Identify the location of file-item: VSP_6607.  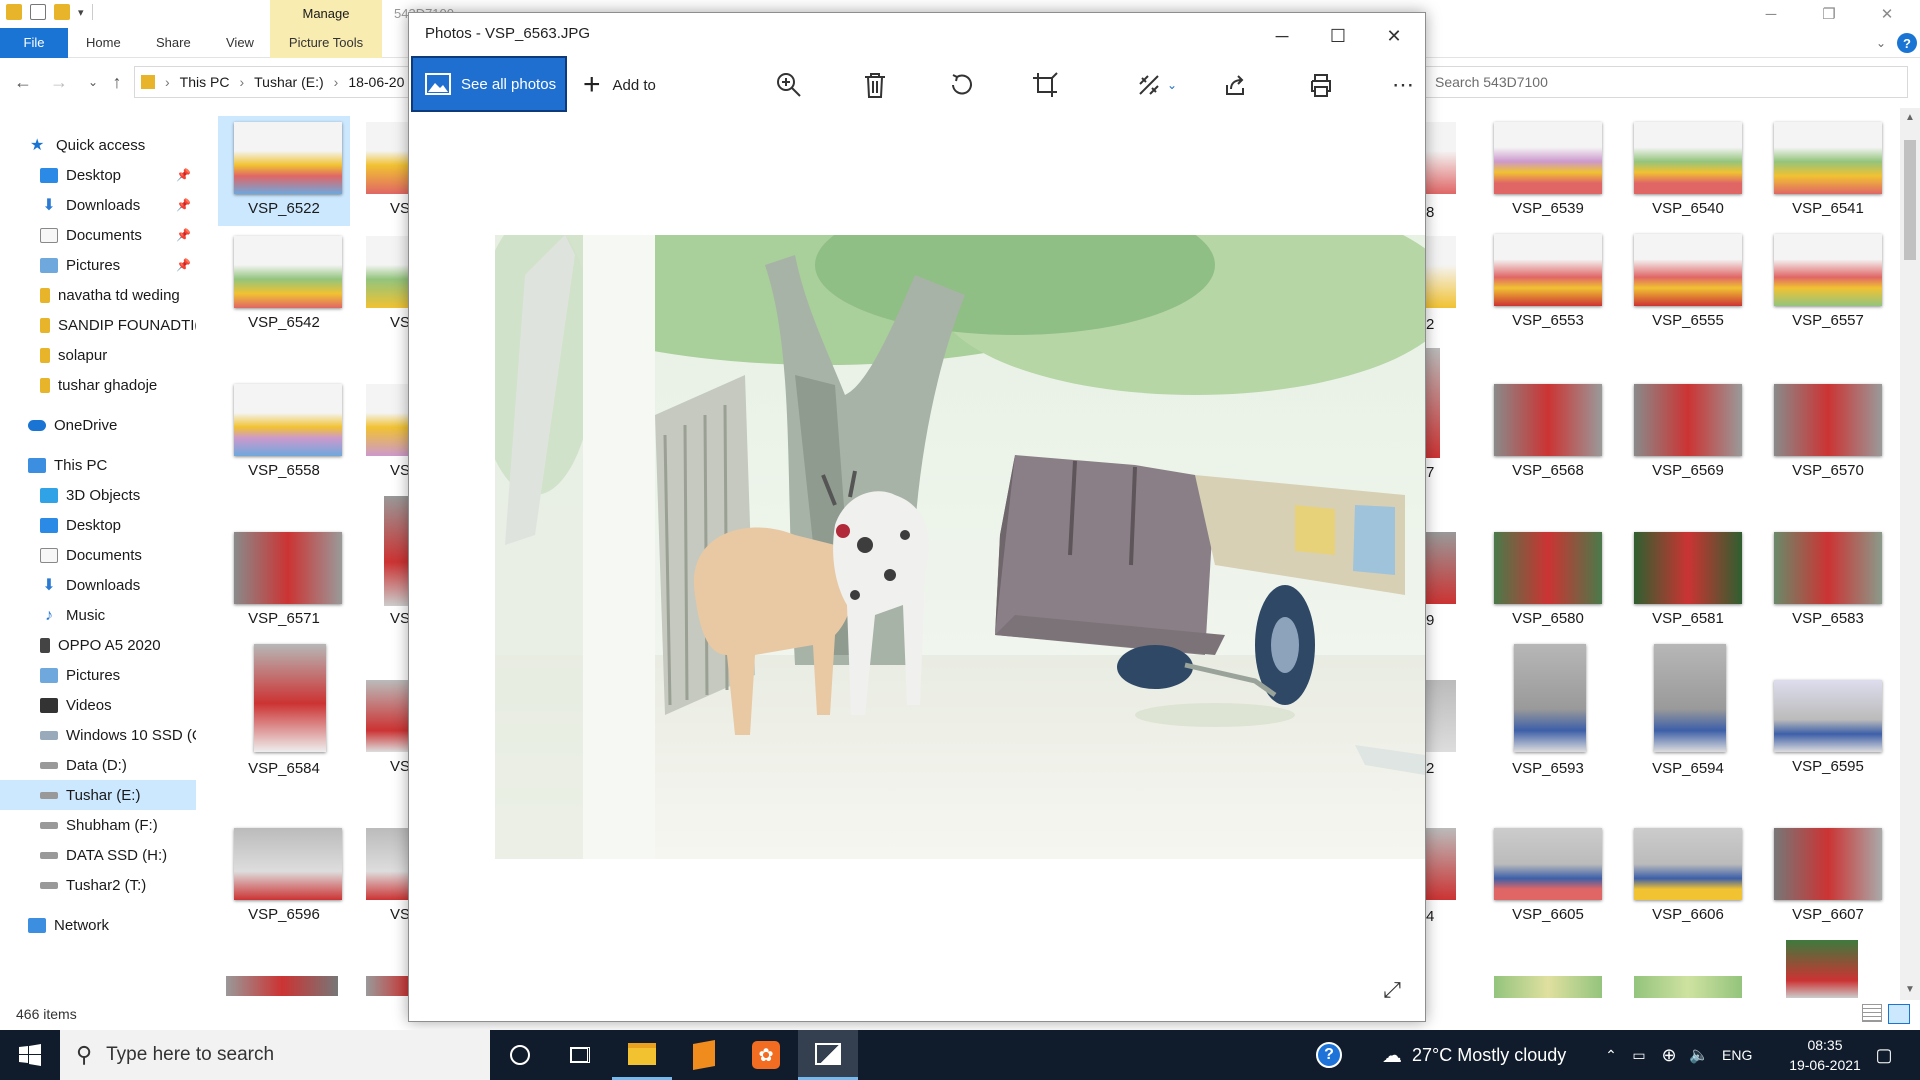
(1824, 882).